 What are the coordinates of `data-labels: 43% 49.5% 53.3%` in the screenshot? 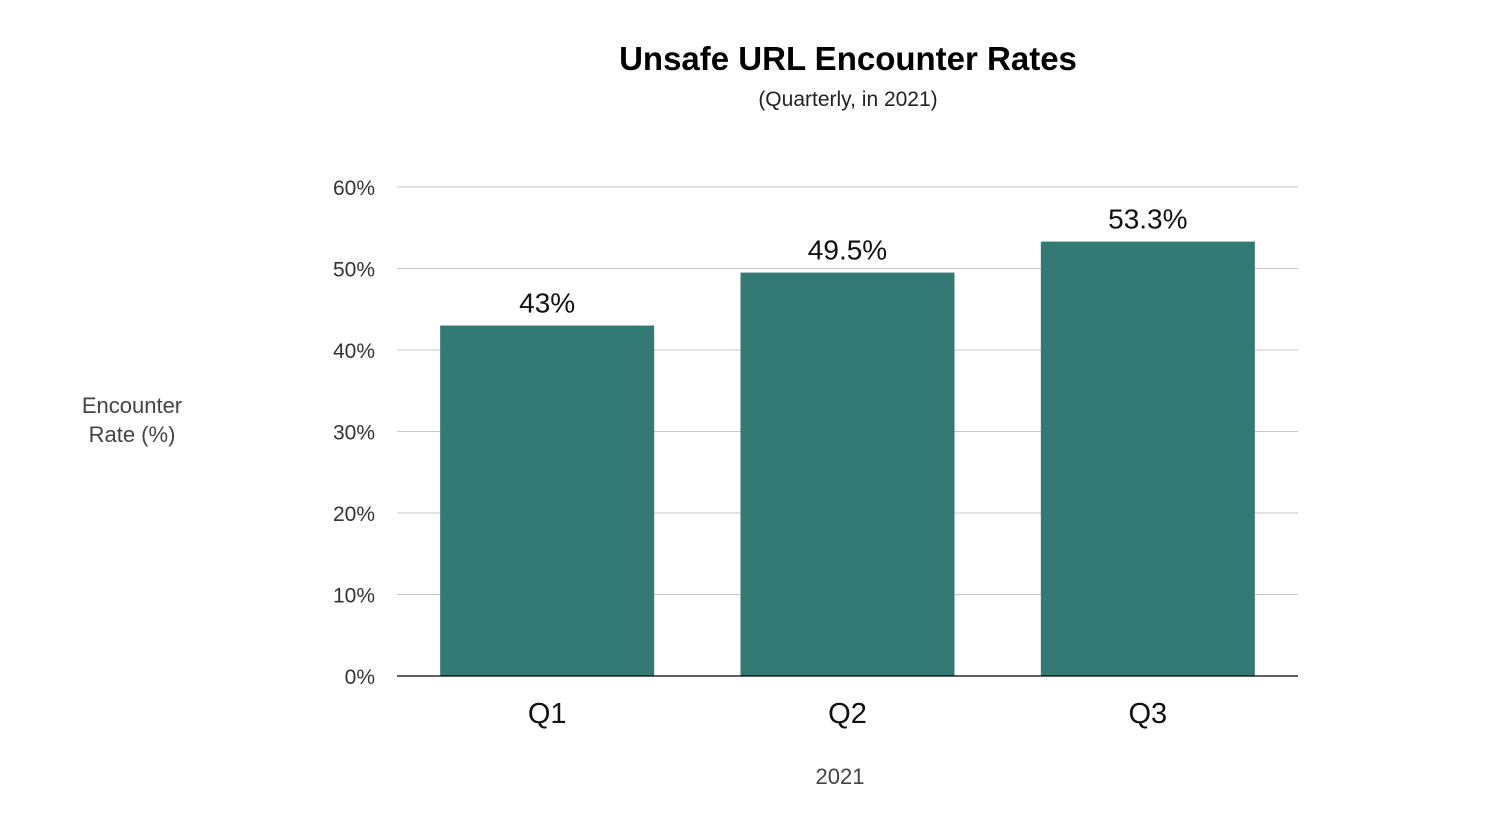 It's located at (853, 261).